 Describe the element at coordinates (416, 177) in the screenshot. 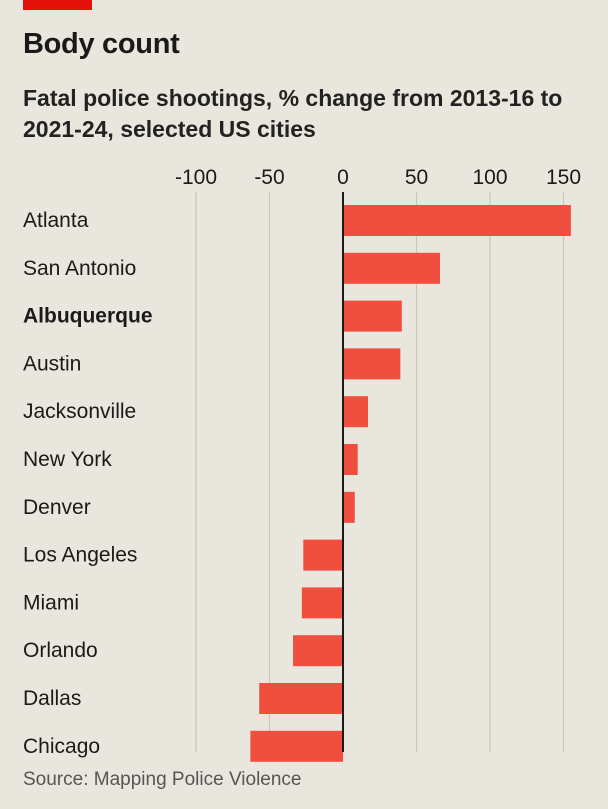

I see `x-tick-label: 50` at that location.